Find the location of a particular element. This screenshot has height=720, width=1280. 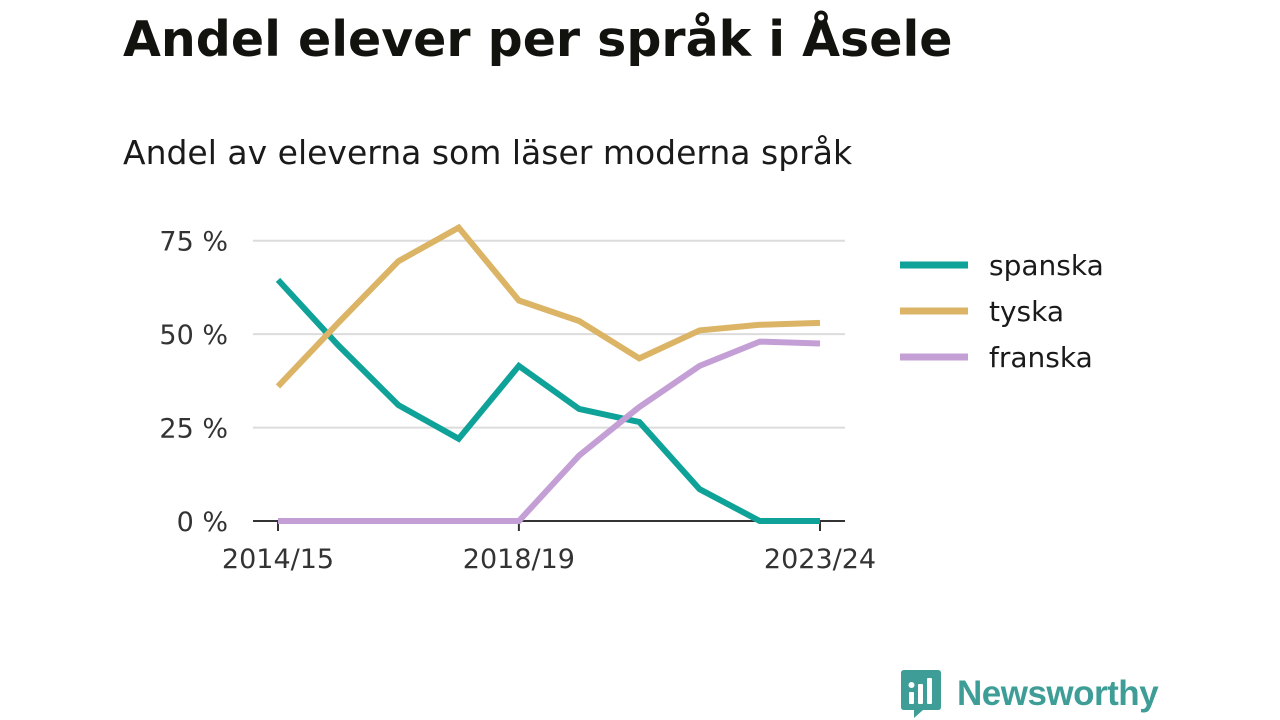

x-tick-label: 2023/24 is located at coordinates (820, 559).